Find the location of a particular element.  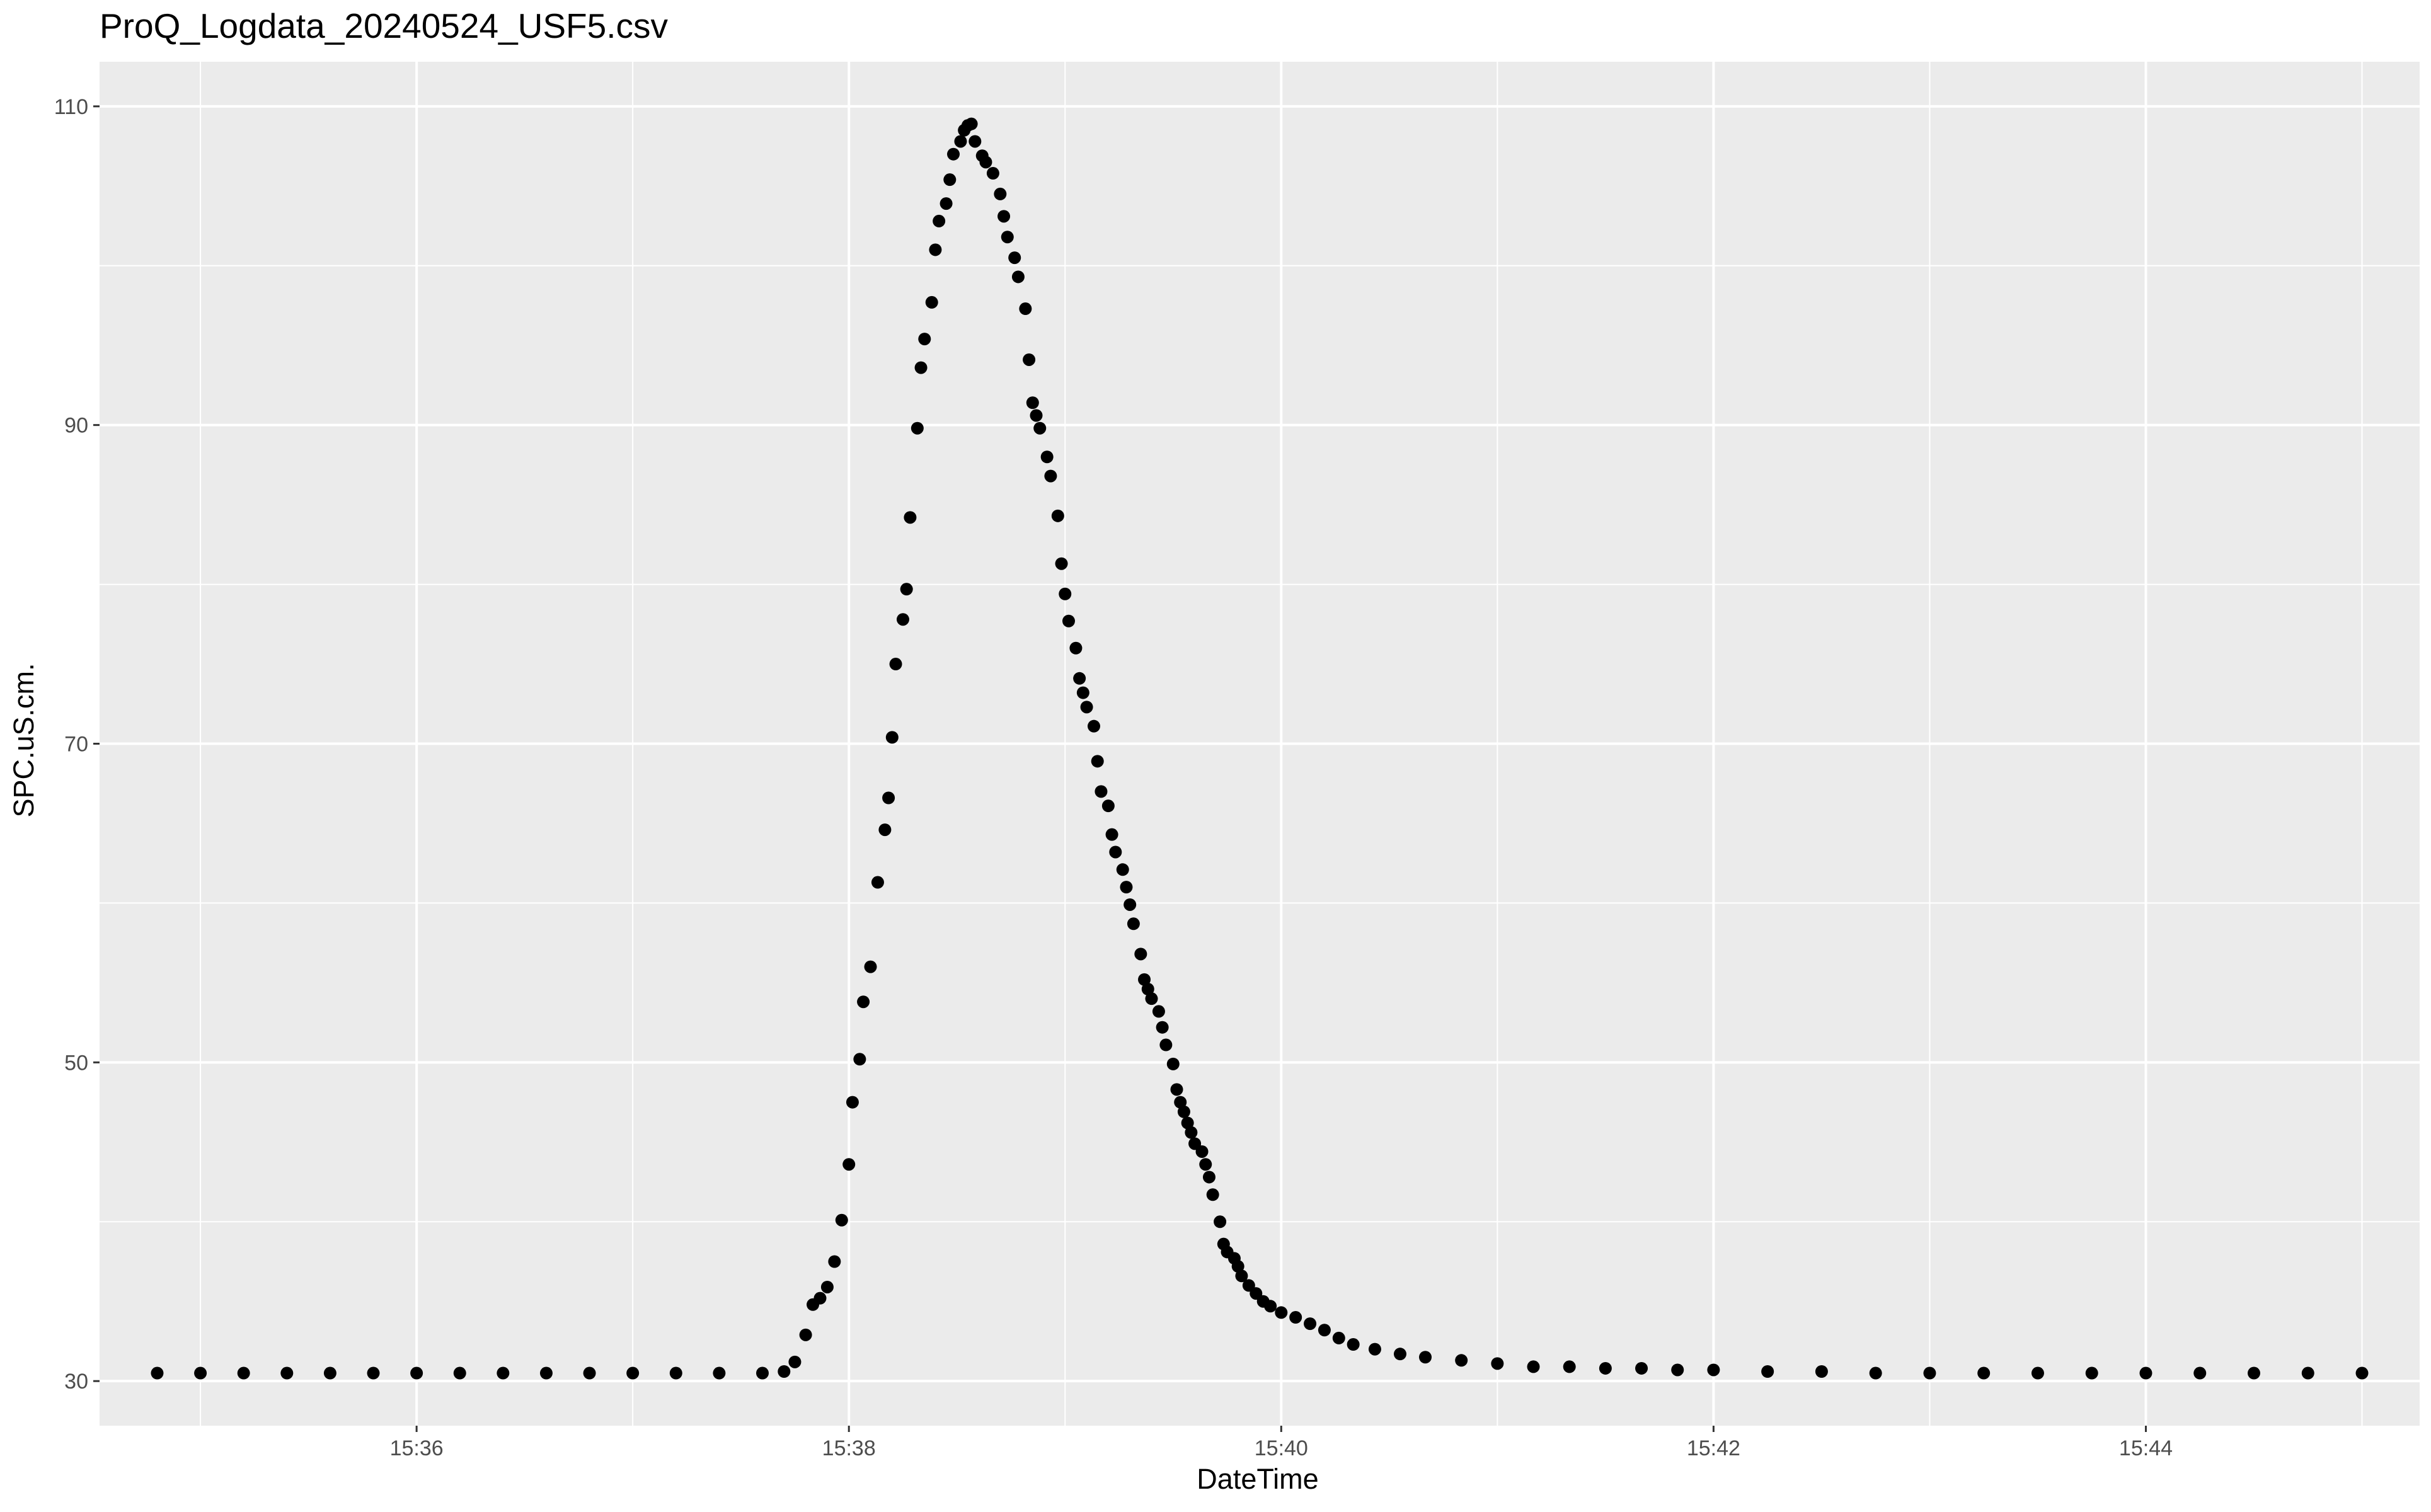

y-axis: 30 50 70 90 110 is located at coordinates (77, 744).